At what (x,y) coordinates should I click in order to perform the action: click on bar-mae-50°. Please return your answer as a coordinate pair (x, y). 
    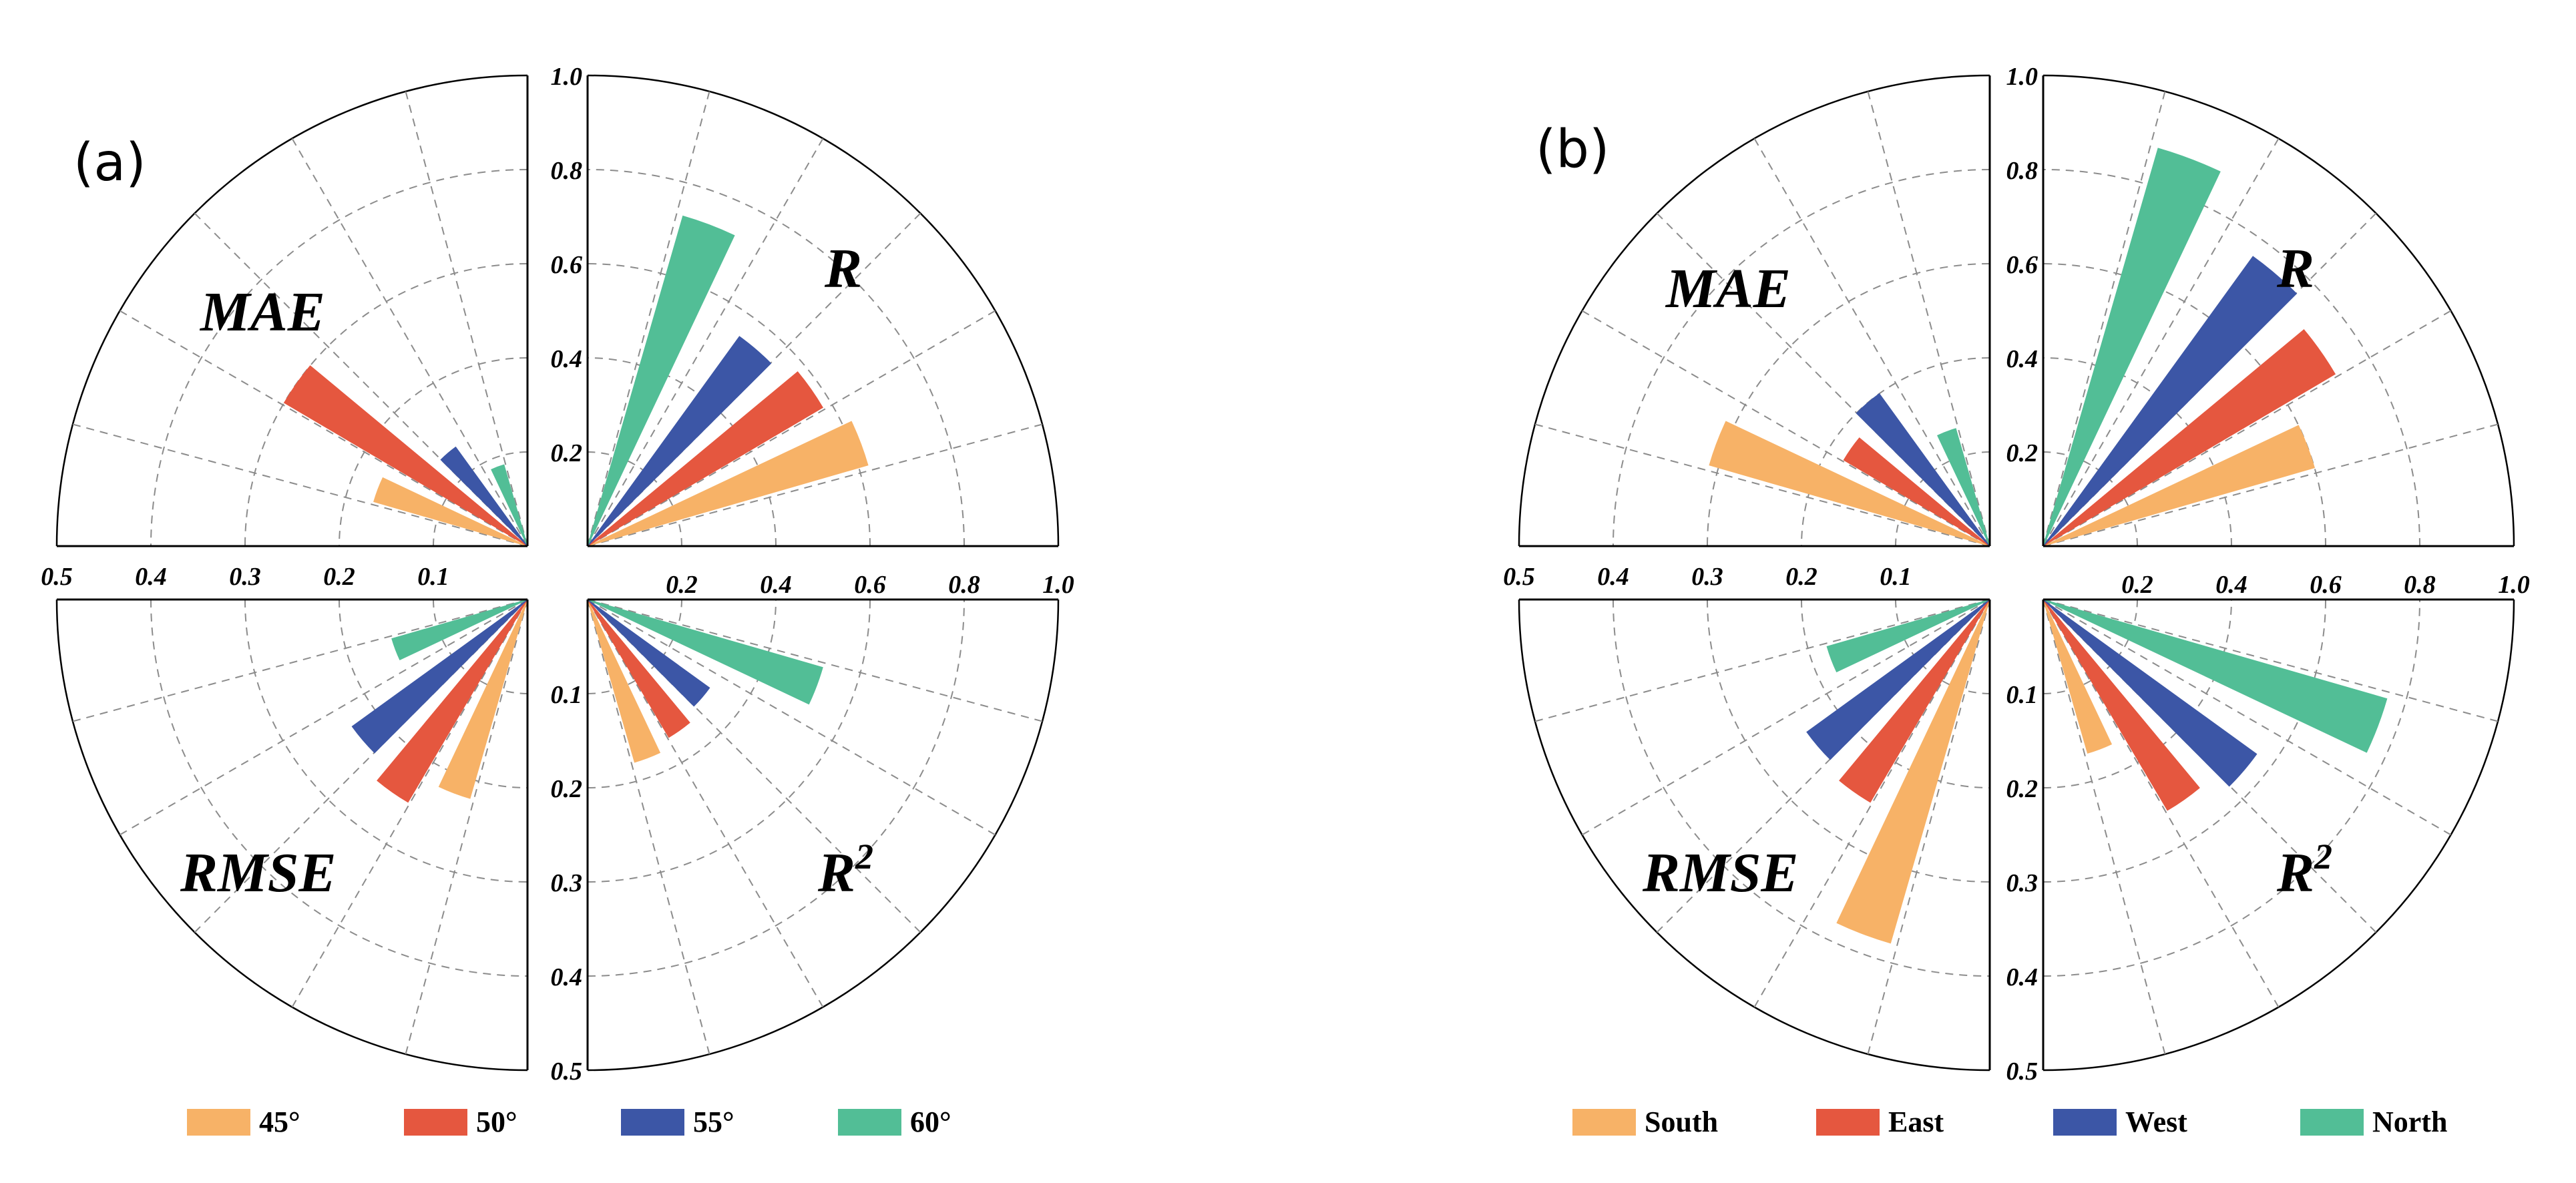
    Looking at the image, I should click on (405, 456).